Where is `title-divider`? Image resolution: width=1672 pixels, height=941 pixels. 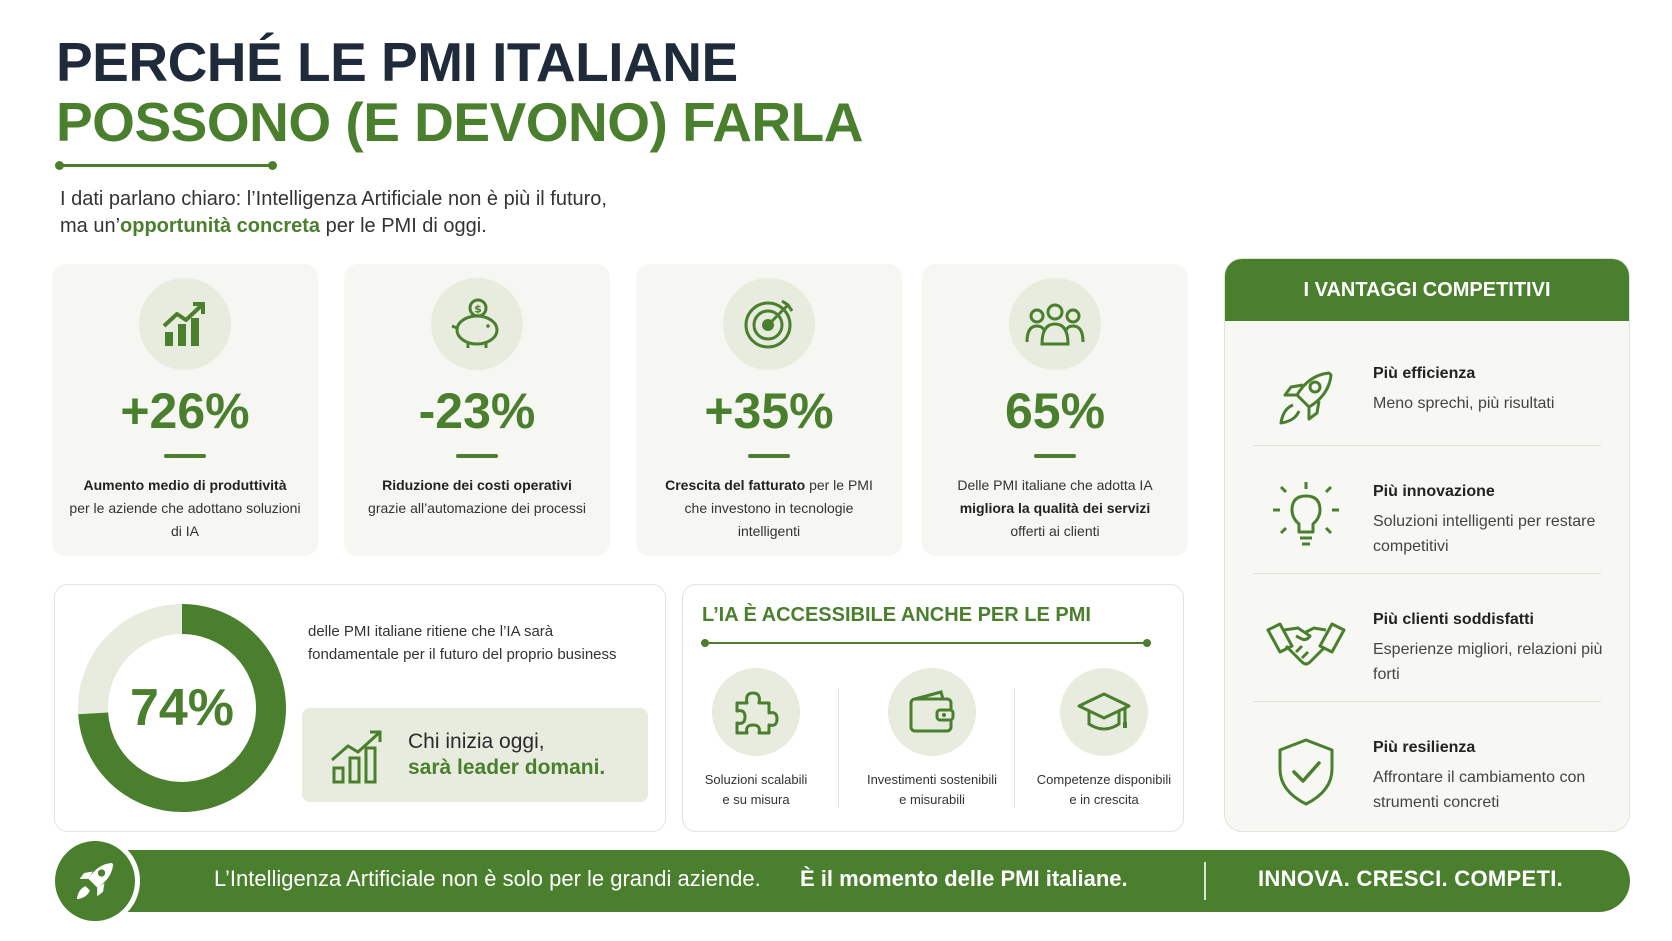 title-divider is located at coordinates (166, 165).